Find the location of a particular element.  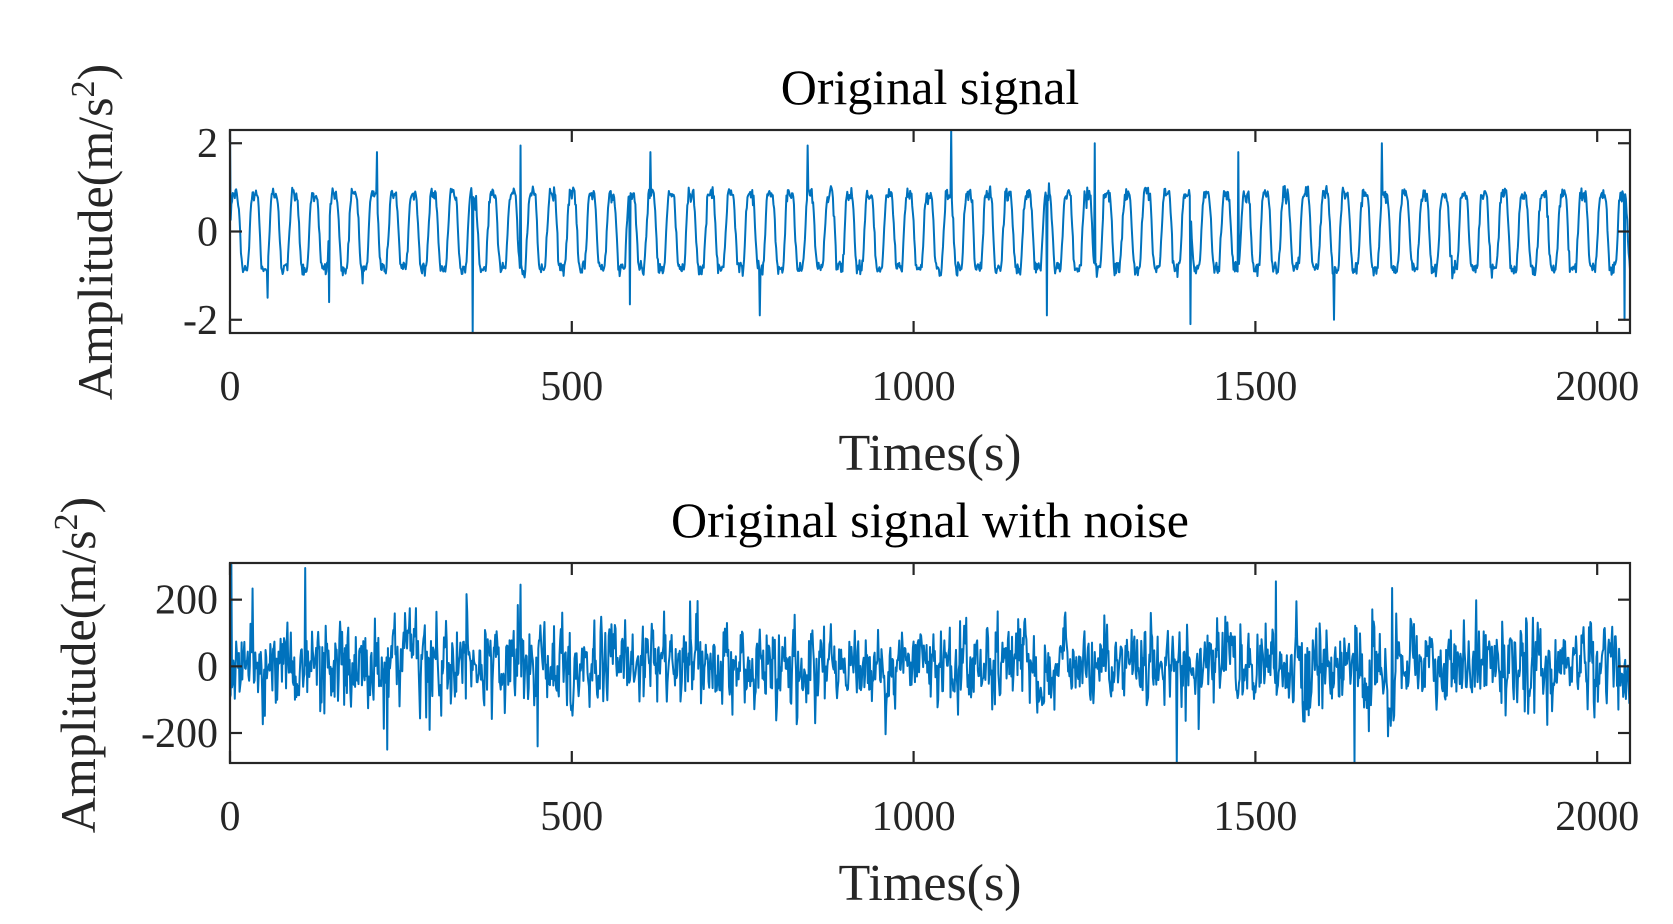

y-tick-label: 2 is located at coordinates (207, 144).